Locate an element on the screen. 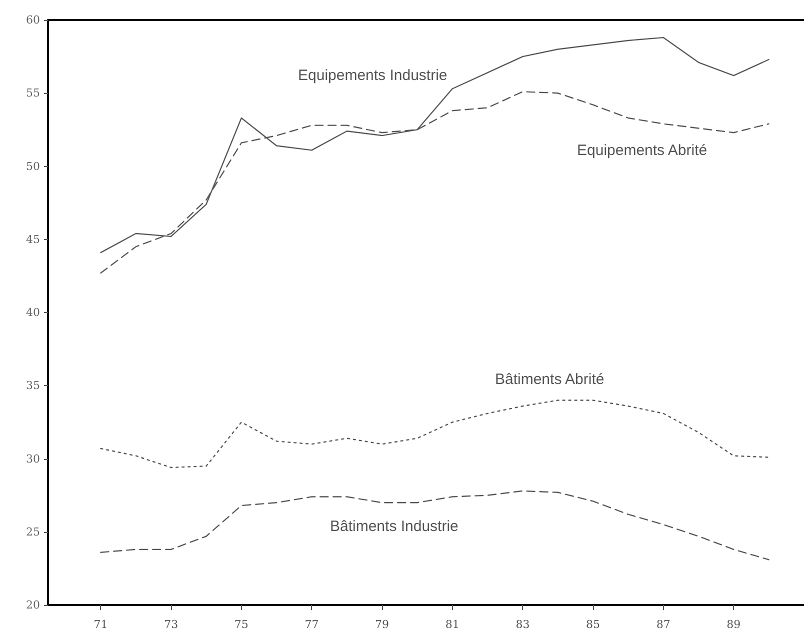 The image size is (804, 635). series-label: Bâtiments Abrité is located at coordinates (549, 379).